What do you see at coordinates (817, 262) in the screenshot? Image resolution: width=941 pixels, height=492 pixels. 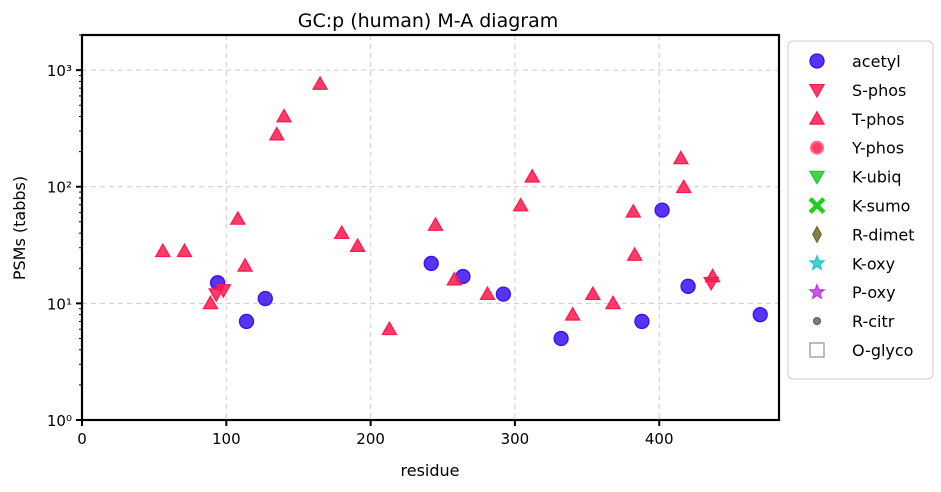 I see `legend-marker-k-oxy` at bounding box center [817, 262].